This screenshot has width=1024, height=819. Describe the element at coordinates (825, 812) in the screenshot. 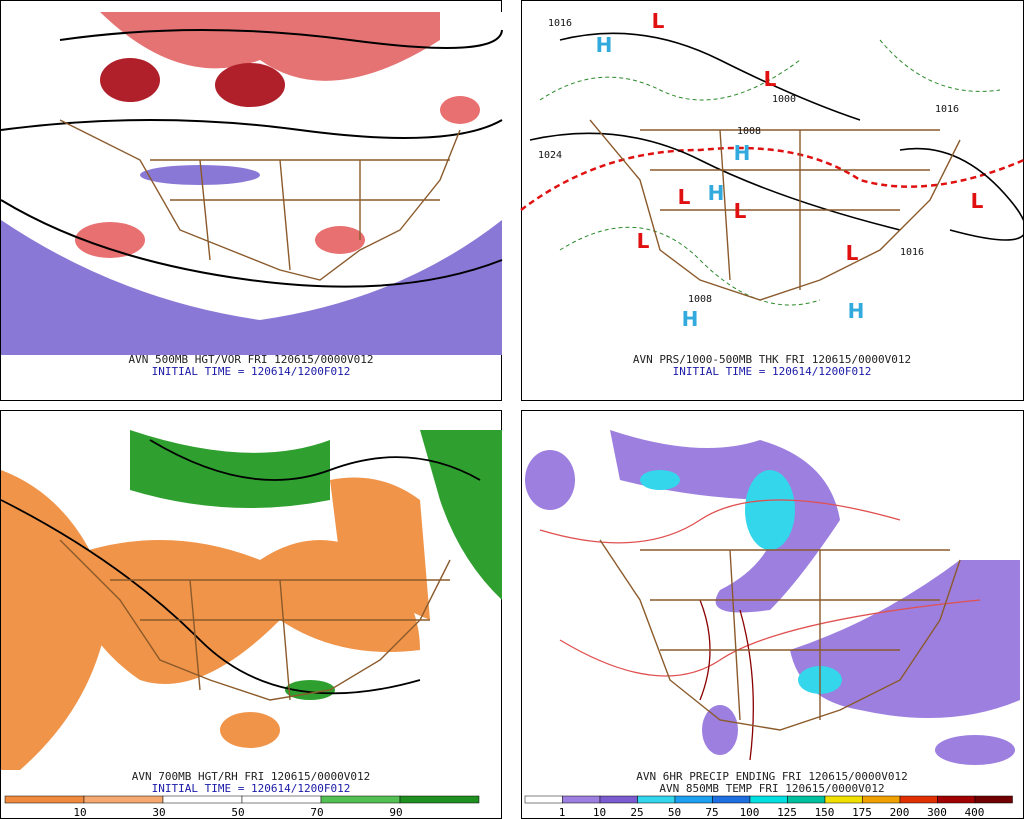

I see `colorbar-label: 150` at that location.